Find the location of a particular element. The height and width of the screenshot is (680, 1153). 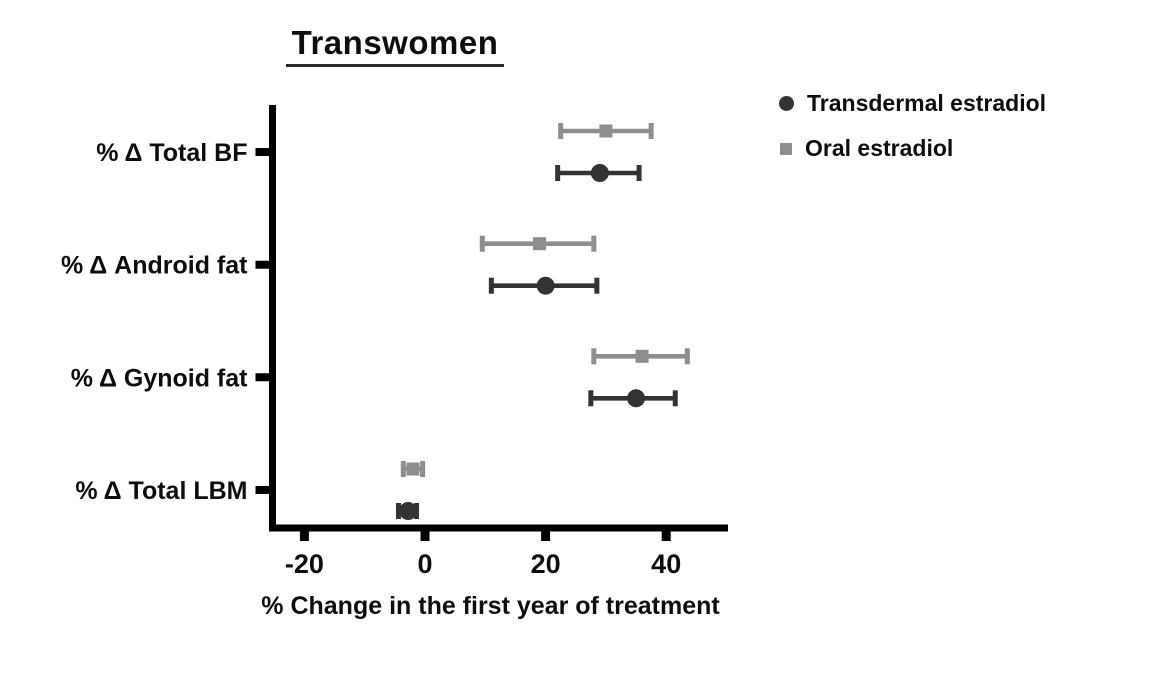

title-wrap: Transwomen is located at coordinates (395, 45).